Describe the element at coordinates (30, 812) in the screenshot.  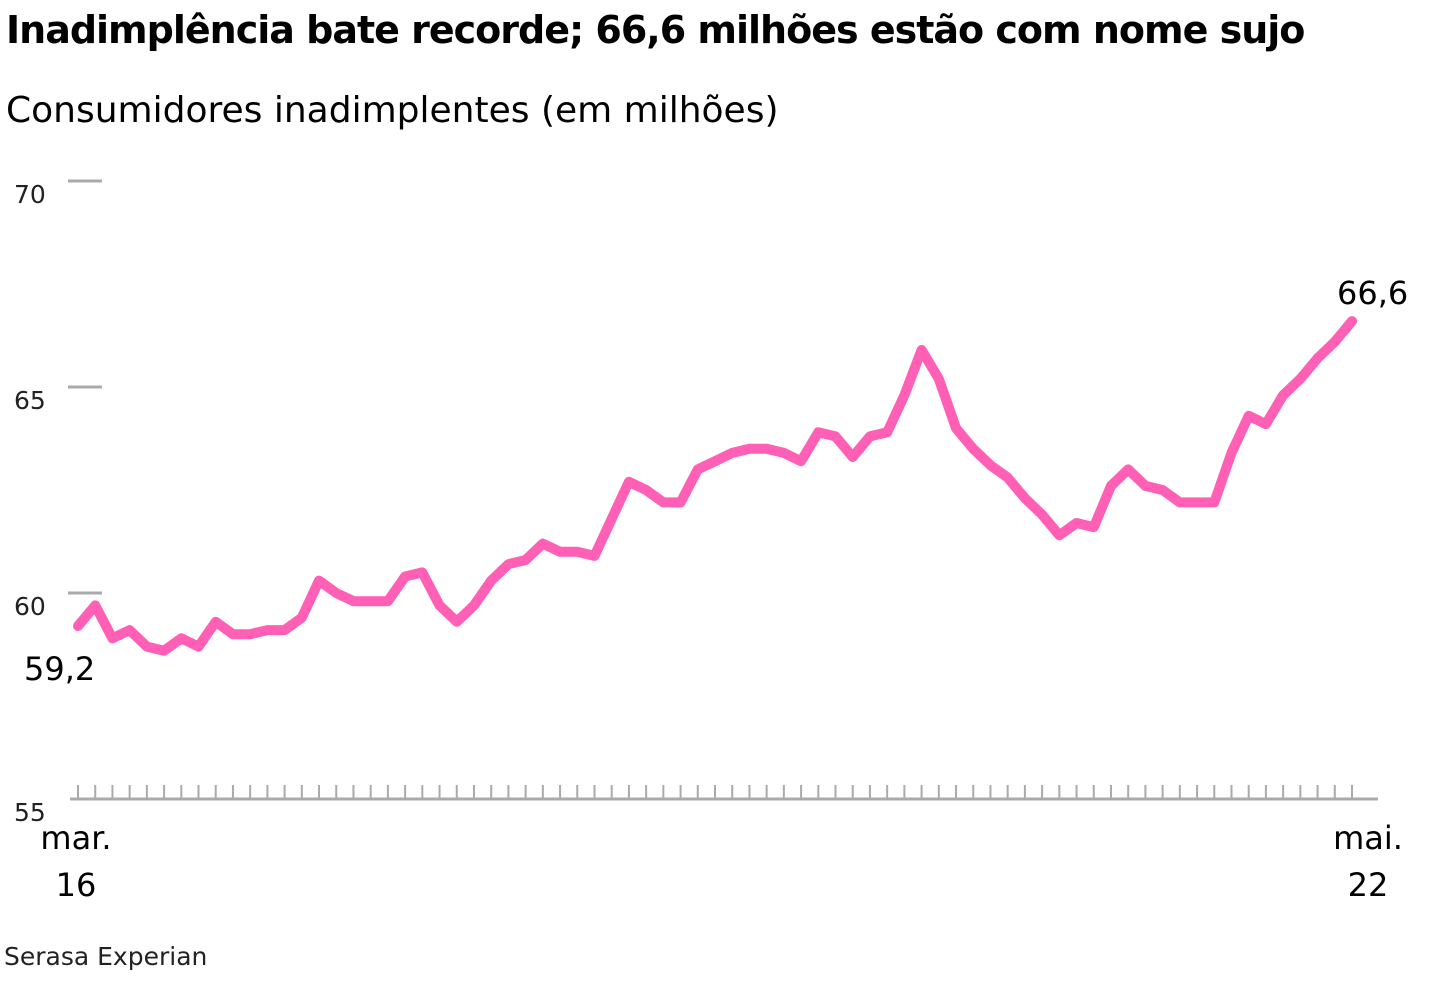
I see `y-tick-label: 55` at that location.